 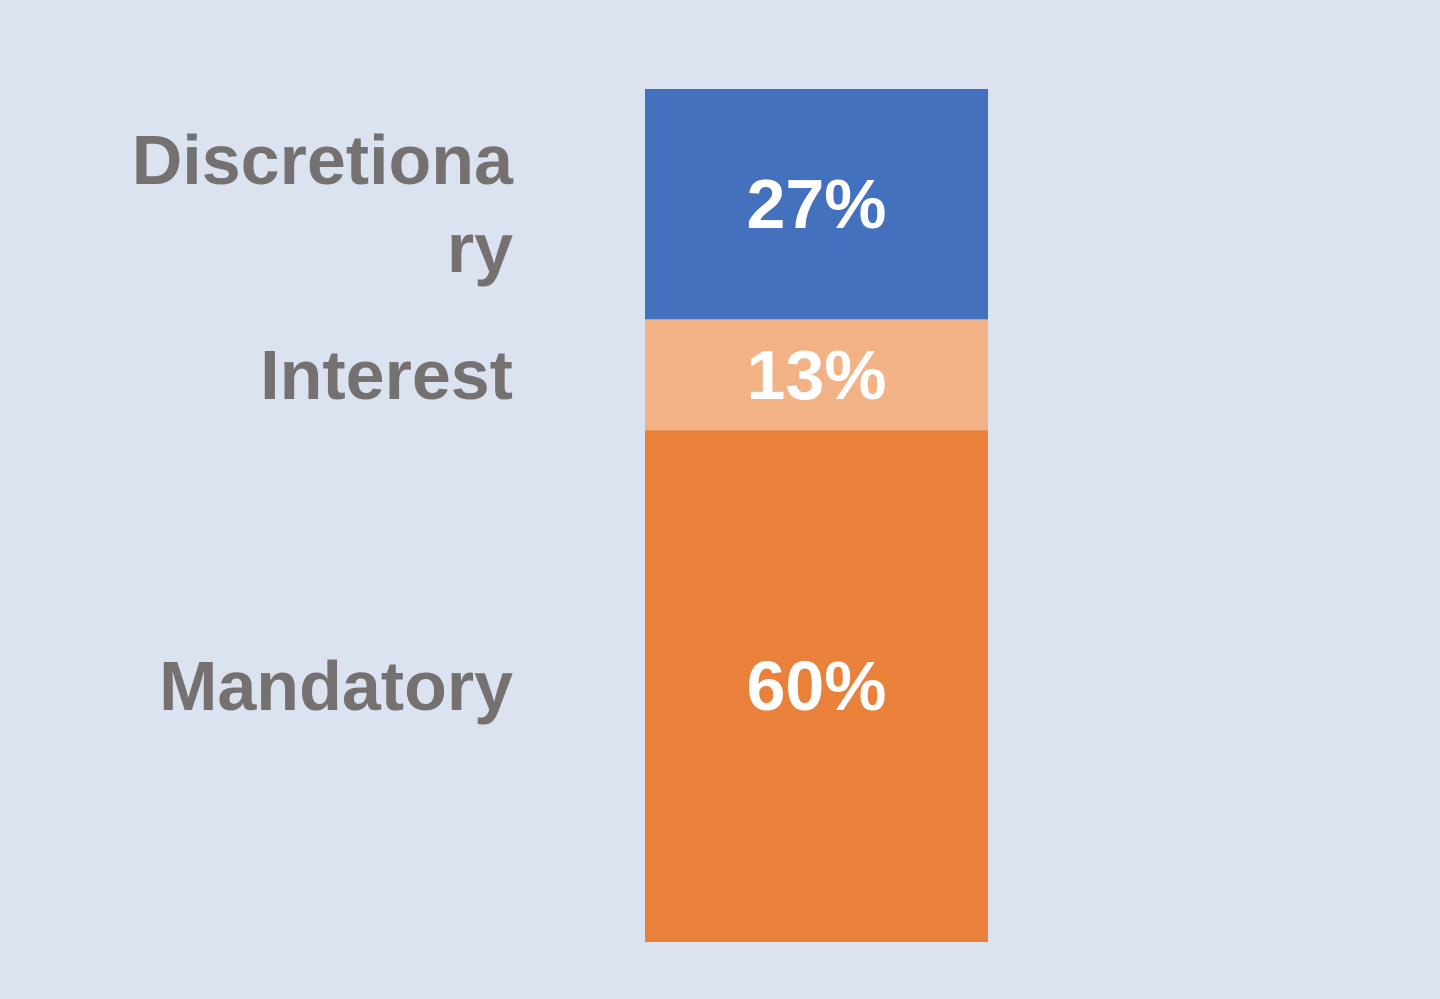 I want to click on bar-segment-mandatory, so click(x=816, y=686).